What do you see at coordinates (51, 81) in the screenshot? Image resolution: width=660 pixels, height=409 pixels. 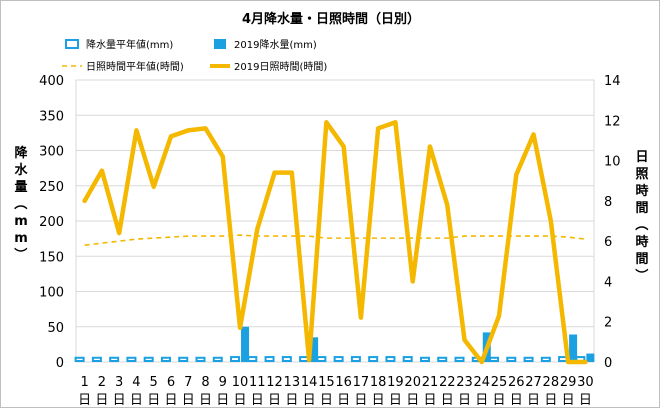 I see `y-left-tick-label: 400` at bounding box center [51, 81].